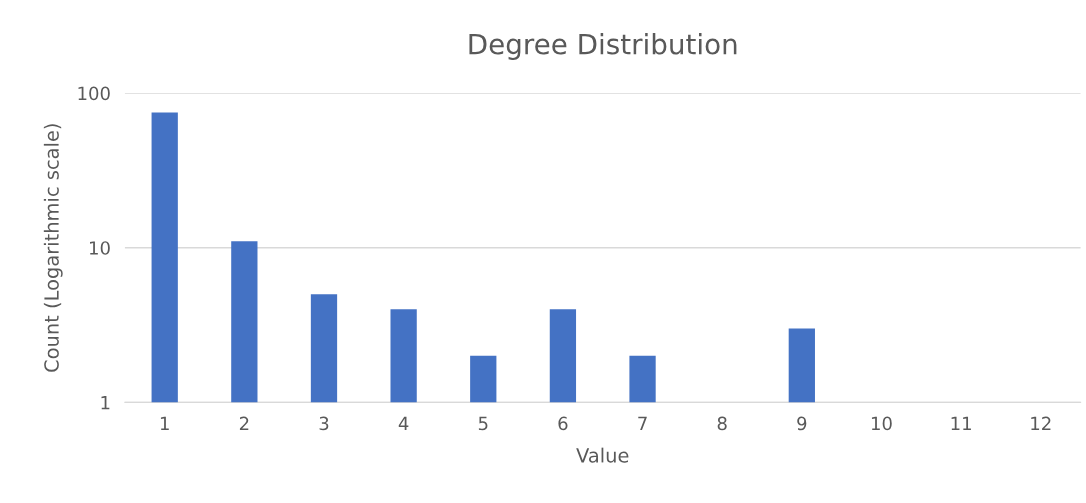  I want to click on x-tick-label: 8, so click(722, 423).